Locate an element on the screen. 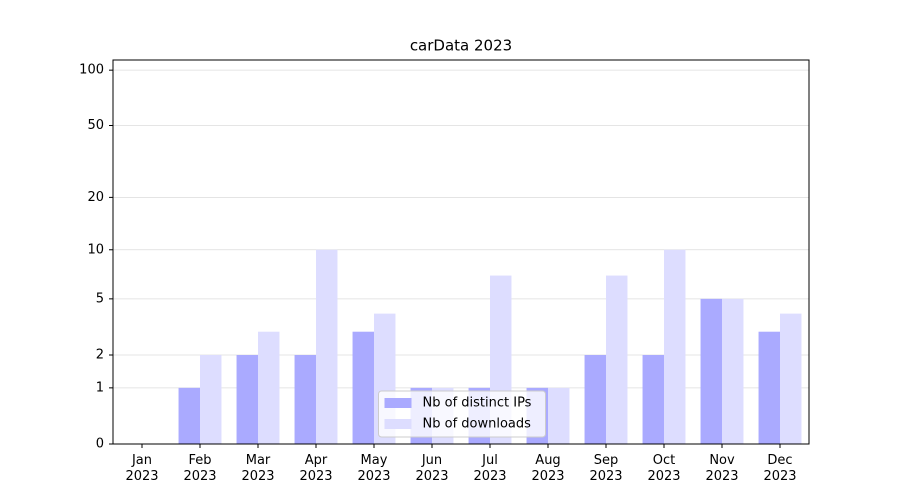 The height and width of the screenshot is (500, 900). y-tick-label: 1 is located at coordinates (100, 387).